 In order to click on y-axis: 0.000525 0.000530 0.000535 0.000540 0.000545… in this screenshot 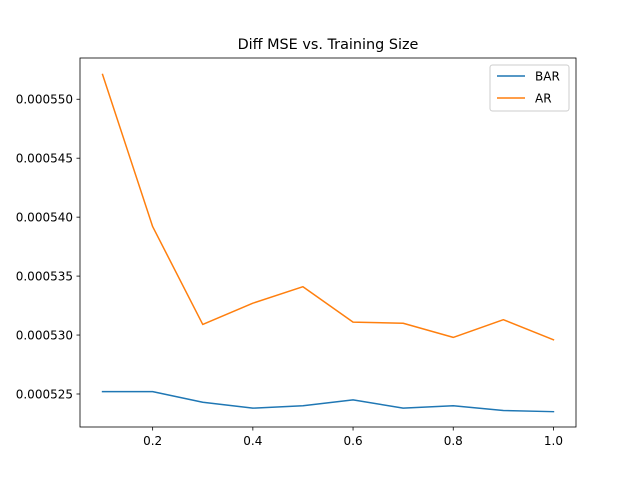, I will do `click(48, 247)`.